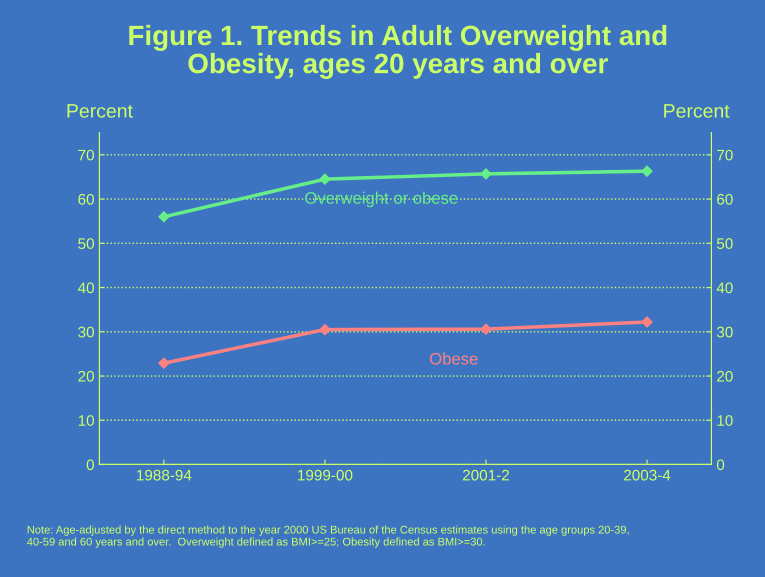 Image resolution: width=765 pixels, height=577 pixels. What do you see at coordinates (720, 464) in the screenshot?
I see `y2-tick-label: 0` at bounding box center [720, 464].